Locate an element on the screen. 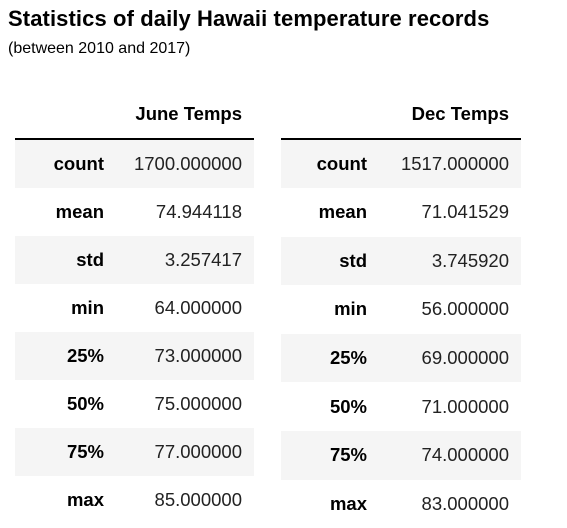 Image resolution: width=567 pixels, height=528 pixels. table-row: count 1700.000000 is located at coordinates (134, 163).